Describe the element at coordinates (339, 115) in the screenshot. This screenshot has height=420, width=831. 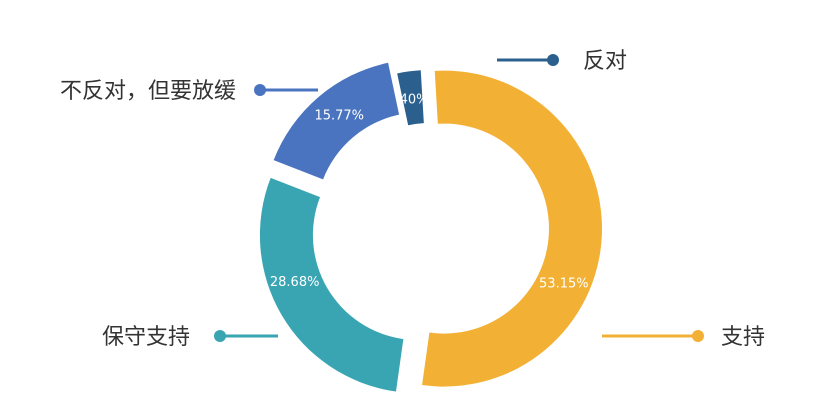
I see `slice-value-label: 15.77%` at that location.